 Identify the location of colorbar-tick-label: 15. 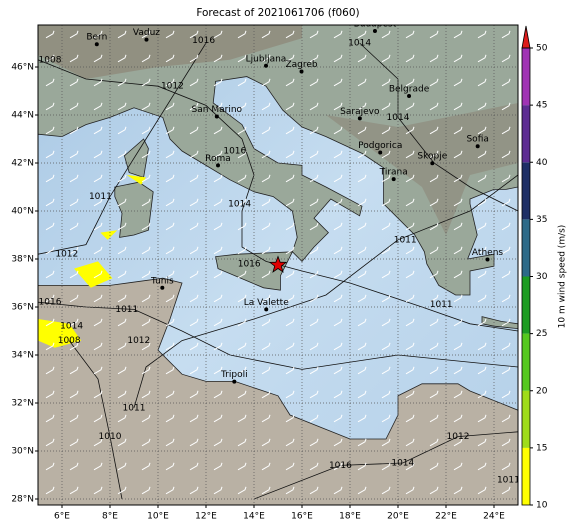
(541, 448).